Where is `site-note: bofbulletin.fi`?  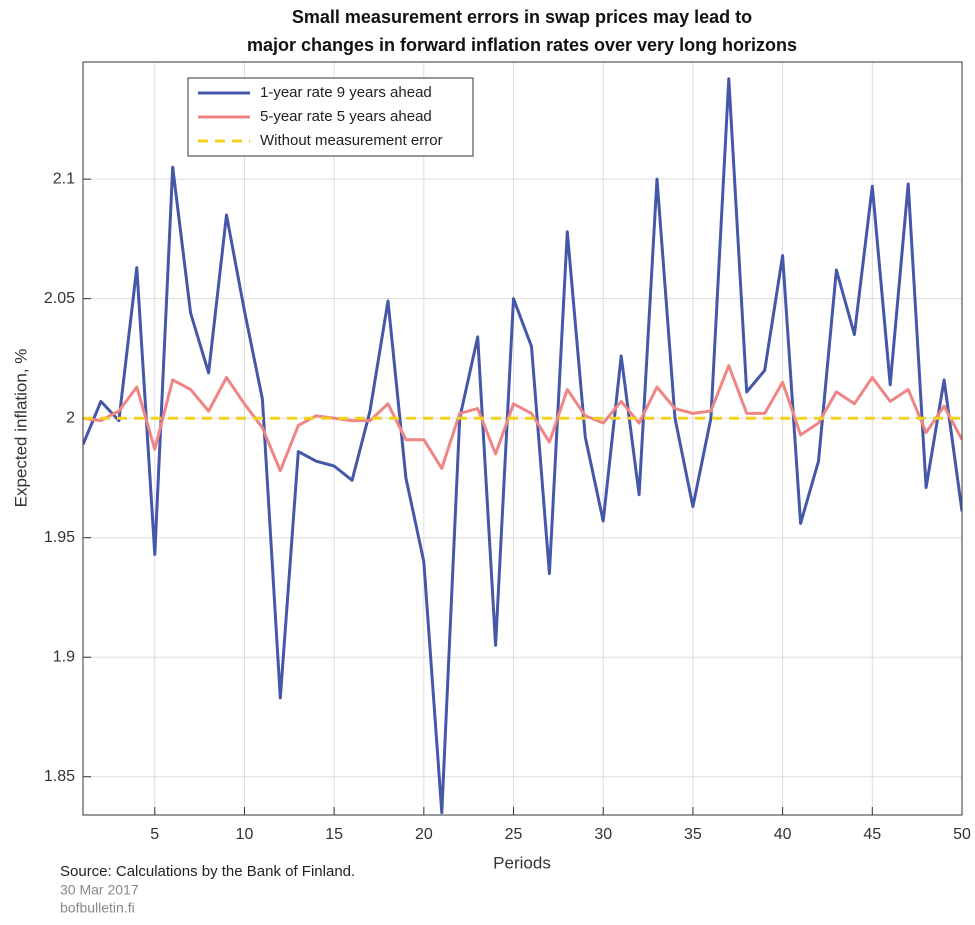
site-note: bofbulletin.fi is located at coordinates (97, 908).